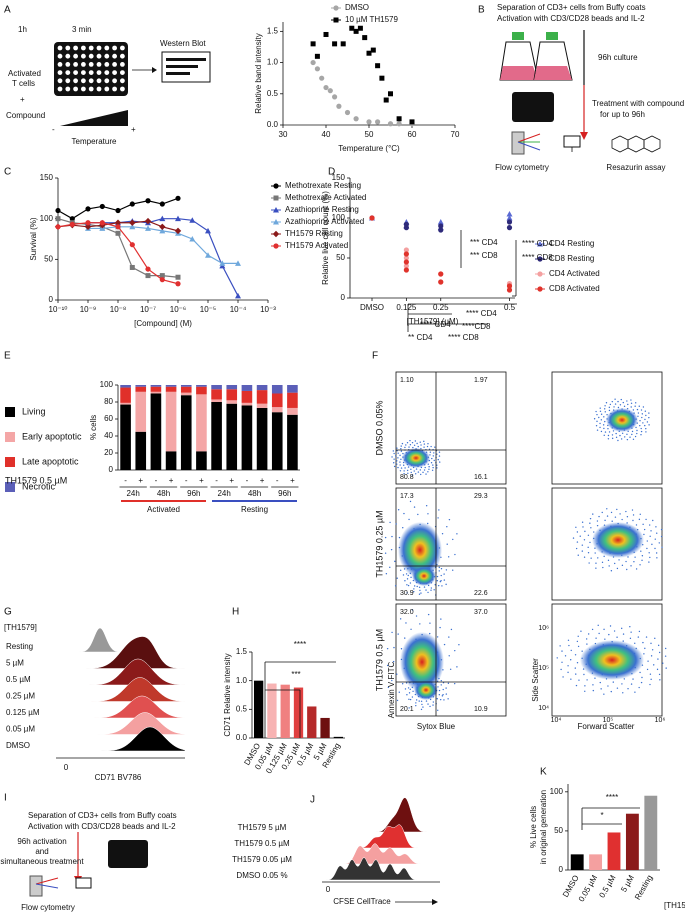 This screenshot has width=685, height=919. Describe the element at coordinates (231, 480) in the screenshot. I see `x-tick-label: +` at that location.